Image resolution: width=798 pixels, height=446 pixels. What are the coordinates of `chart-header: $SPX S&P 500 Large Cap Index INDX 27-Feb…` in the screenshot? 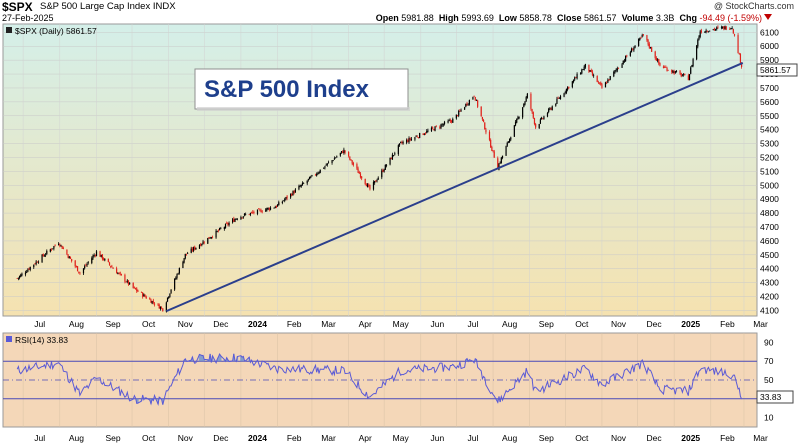 It's located at (399, 12).